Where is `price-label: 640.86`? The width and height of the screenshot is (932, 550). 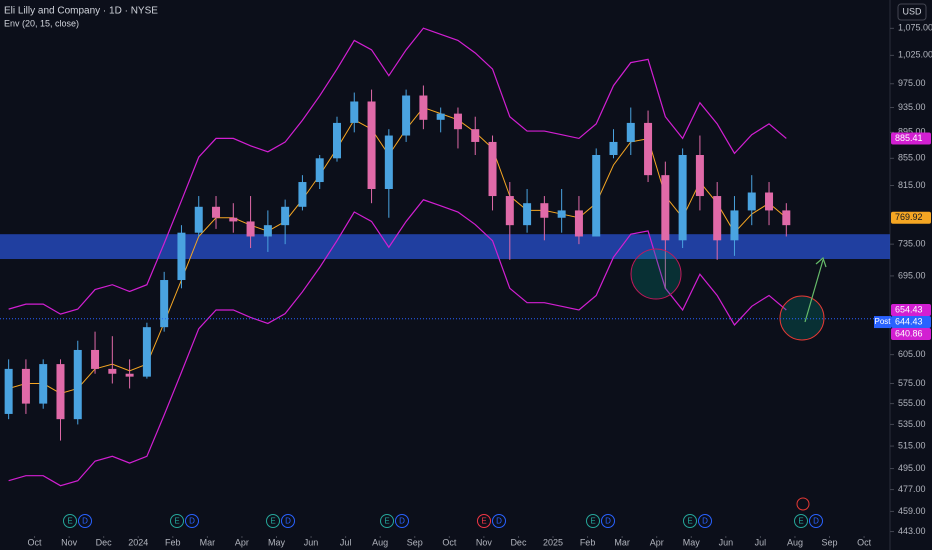
price-label: 640.86 is located at coordinates (909, 333).